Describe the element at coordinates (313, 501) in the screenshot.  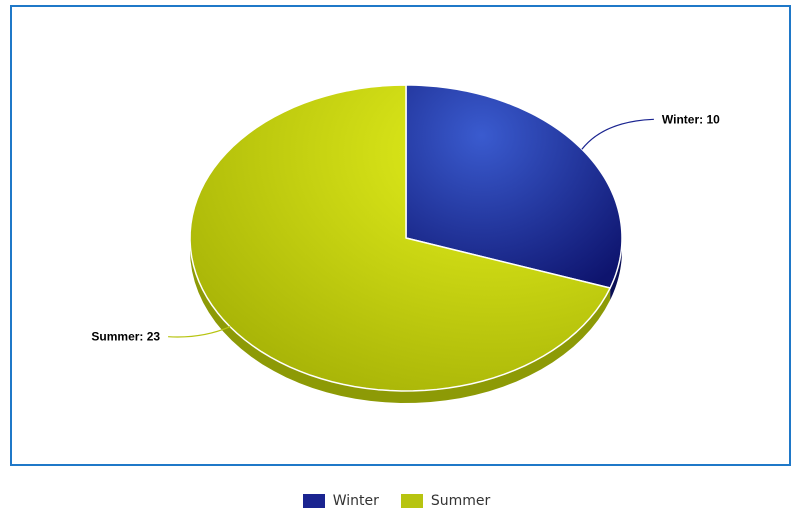
I see `legend-swatch-winter` at that location.